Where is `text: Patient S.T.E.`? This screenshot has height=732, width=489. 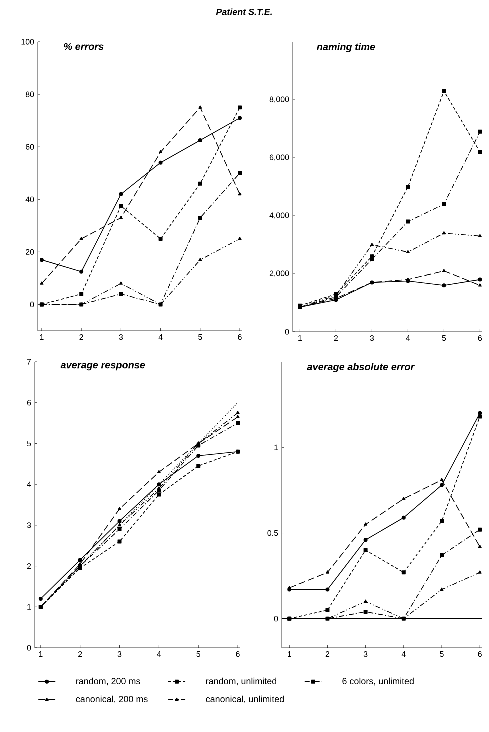
text: Patient S.T.E. is located at coordinates (244, 12).